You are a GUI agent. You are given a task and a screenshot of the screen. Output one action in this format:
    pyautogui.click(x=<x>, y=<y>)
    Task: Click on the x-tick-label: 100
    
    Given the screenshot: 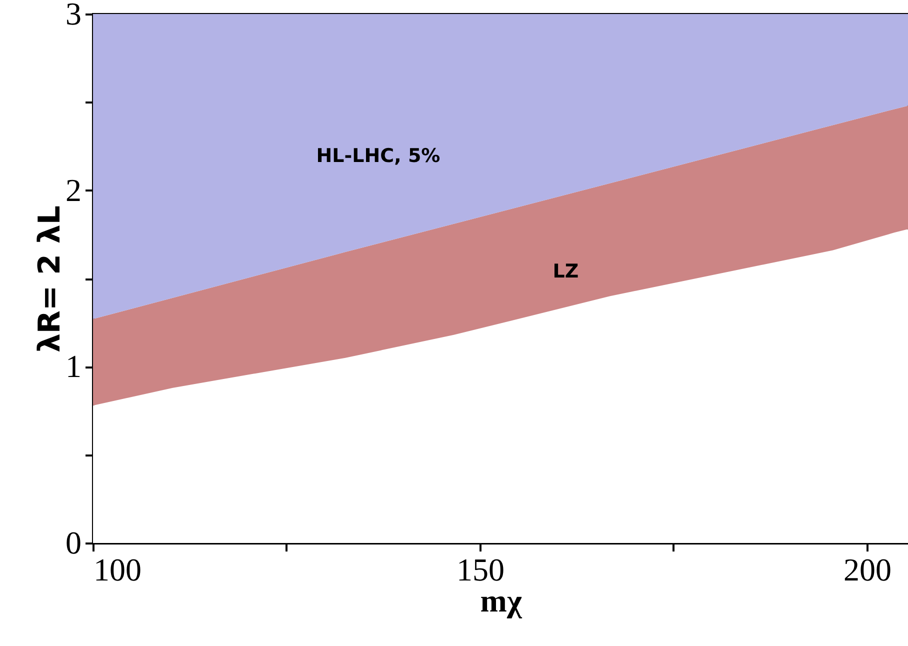 What is the action you would take?
    pyautogui.click(x=118, y=570)
    